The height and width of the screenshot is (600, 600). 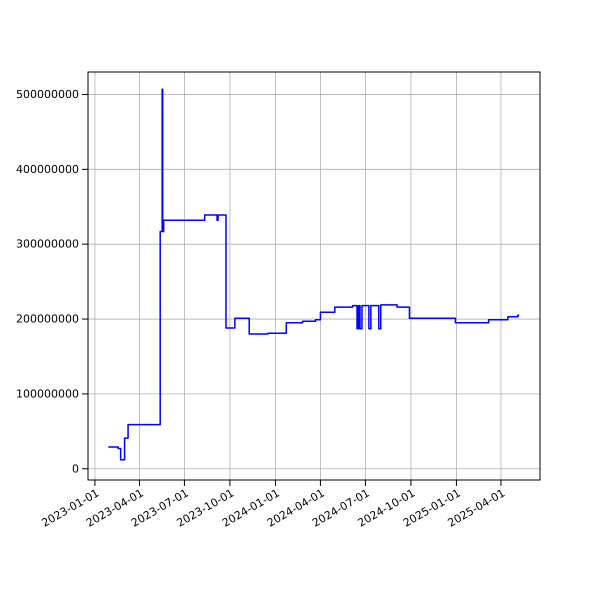 I want to click on y-tick-label: 400000000, so click(x=47, y=169).